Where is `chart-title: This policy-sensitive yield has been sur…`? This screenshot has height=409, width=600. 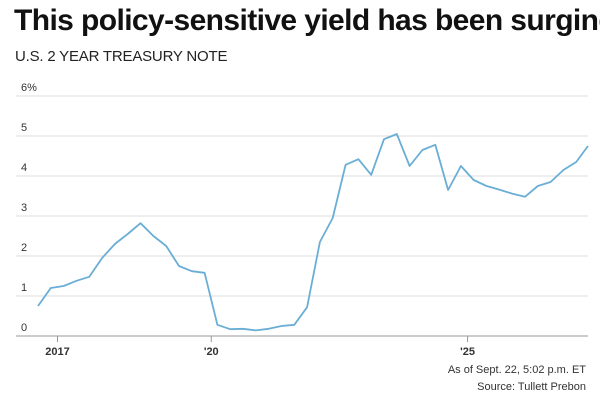
chart-title: This policy-sensitive yield has been sur… is located at coordinates (307, 20).